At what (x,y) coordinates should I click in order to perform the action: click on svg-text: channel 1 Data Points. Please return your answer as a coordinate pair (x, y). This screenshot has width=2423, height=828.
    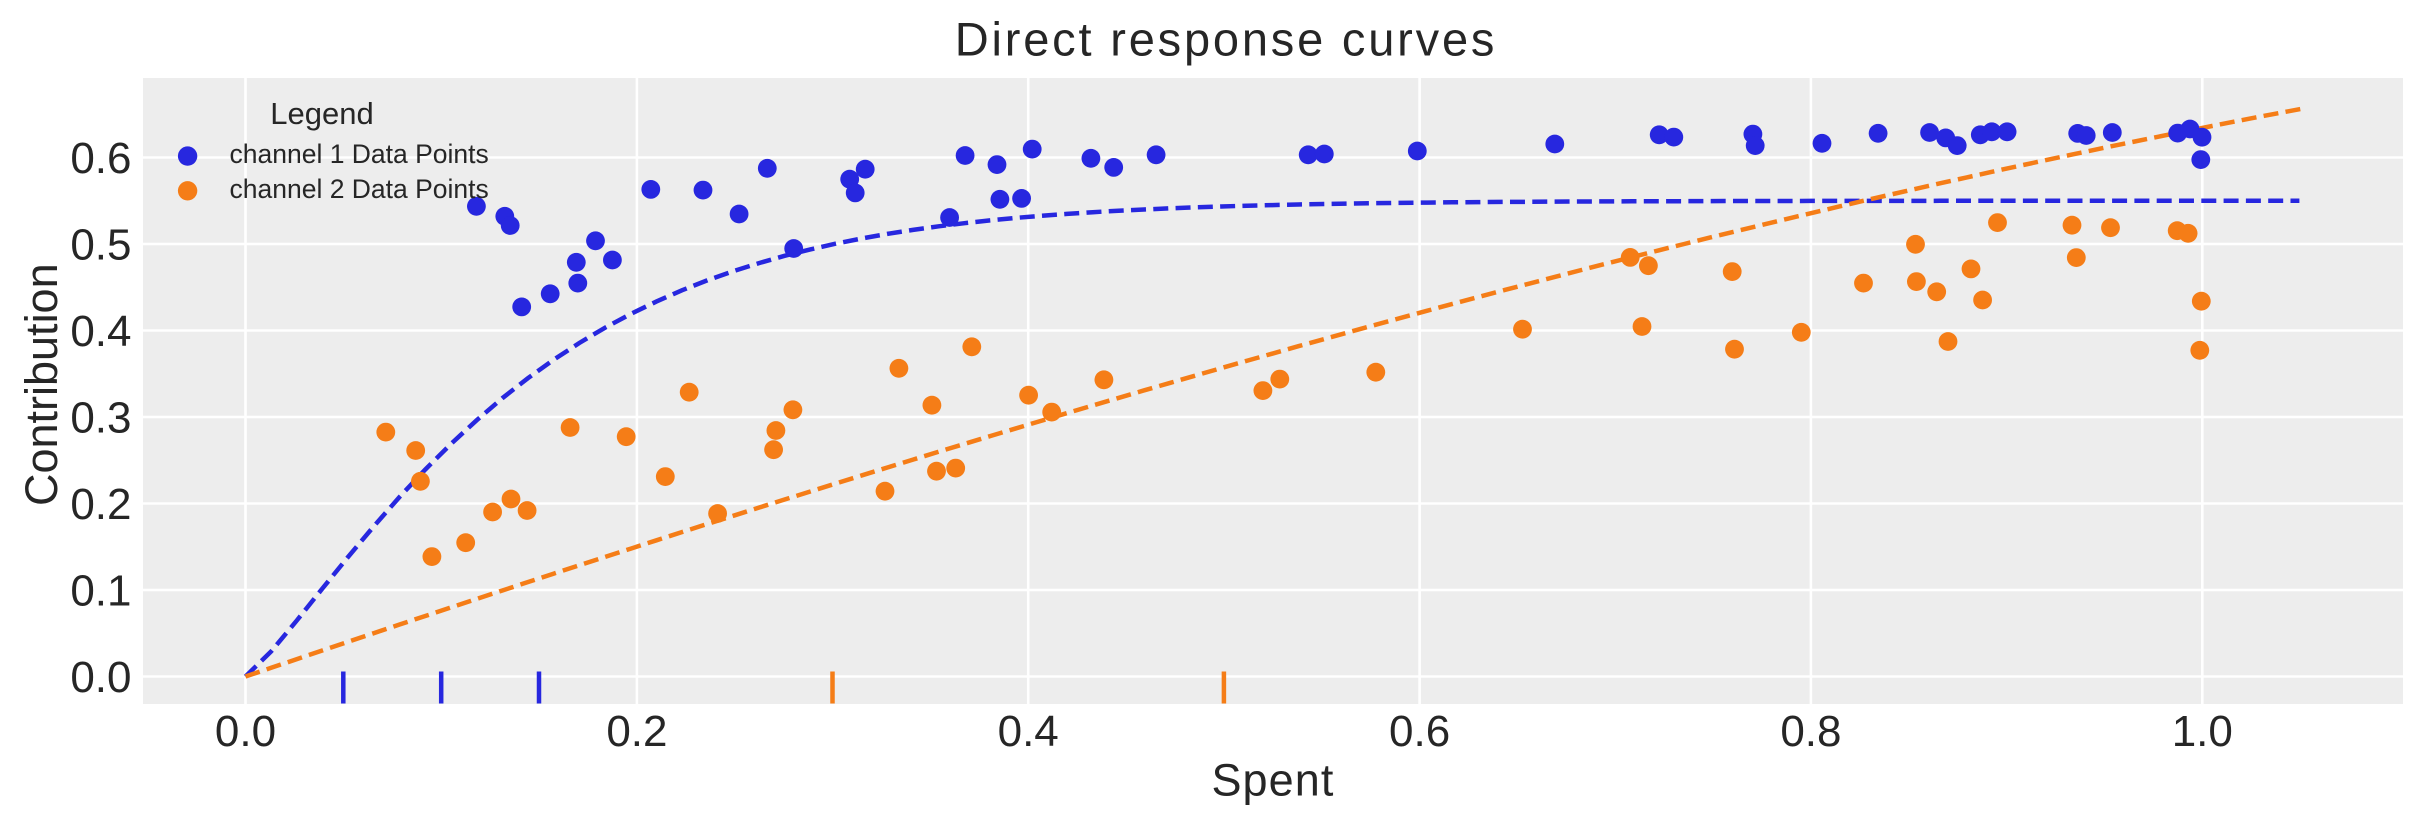
    Looking at the image, I should click on (359, 154).